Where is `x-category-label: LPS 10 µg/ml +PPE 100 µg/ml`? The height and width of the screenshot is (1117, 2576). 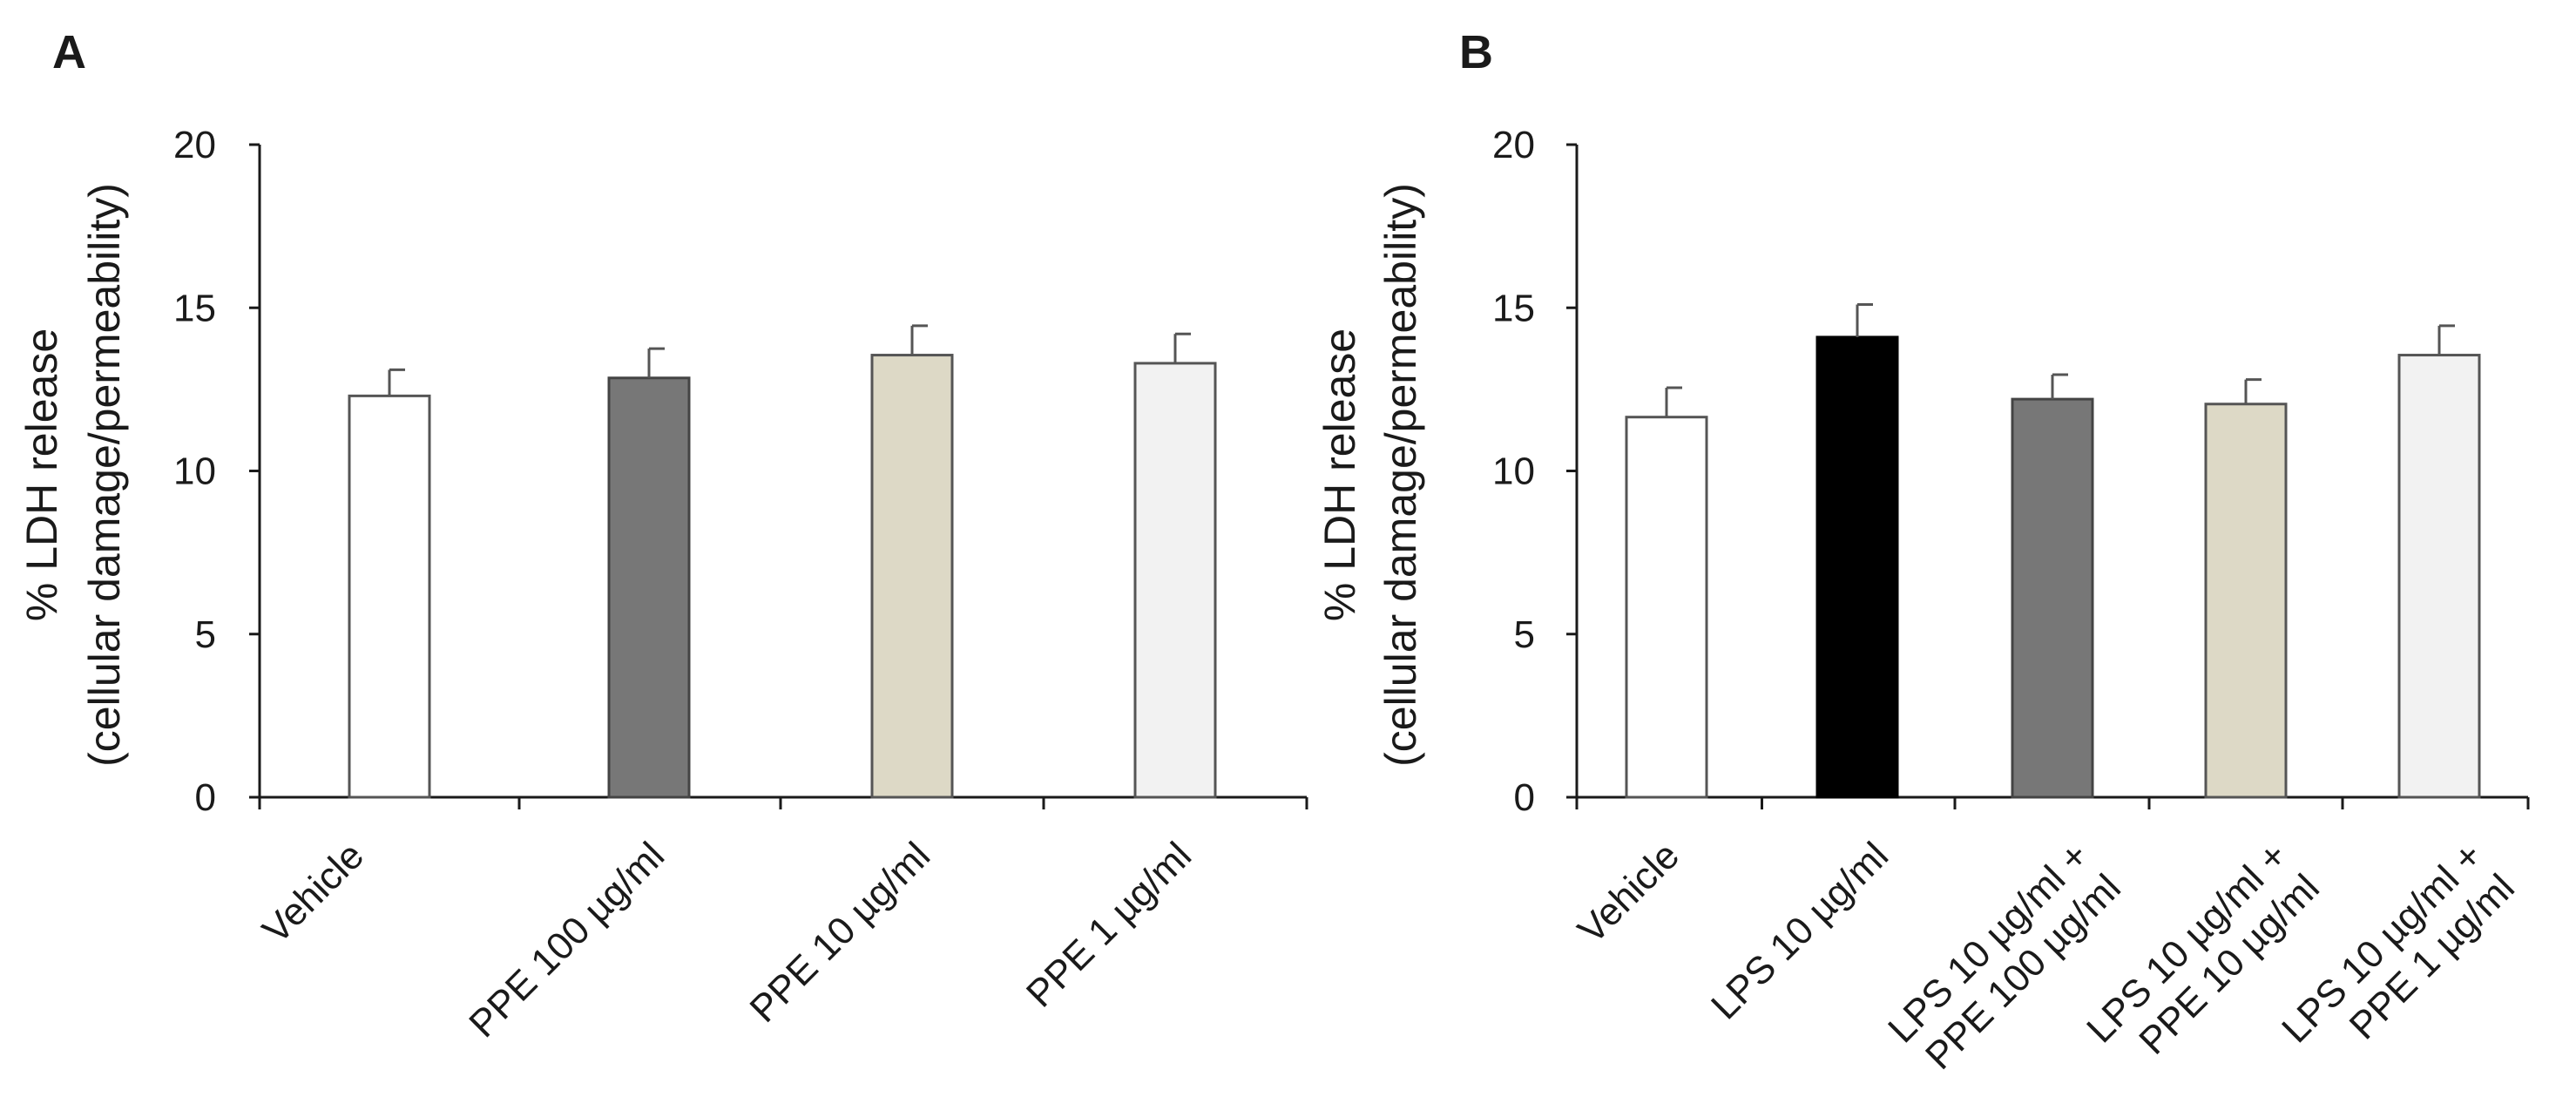
x-category-label: LPS 10 µg/ml +PPE 100 µg/ml is located at coordinates (2004, 958).